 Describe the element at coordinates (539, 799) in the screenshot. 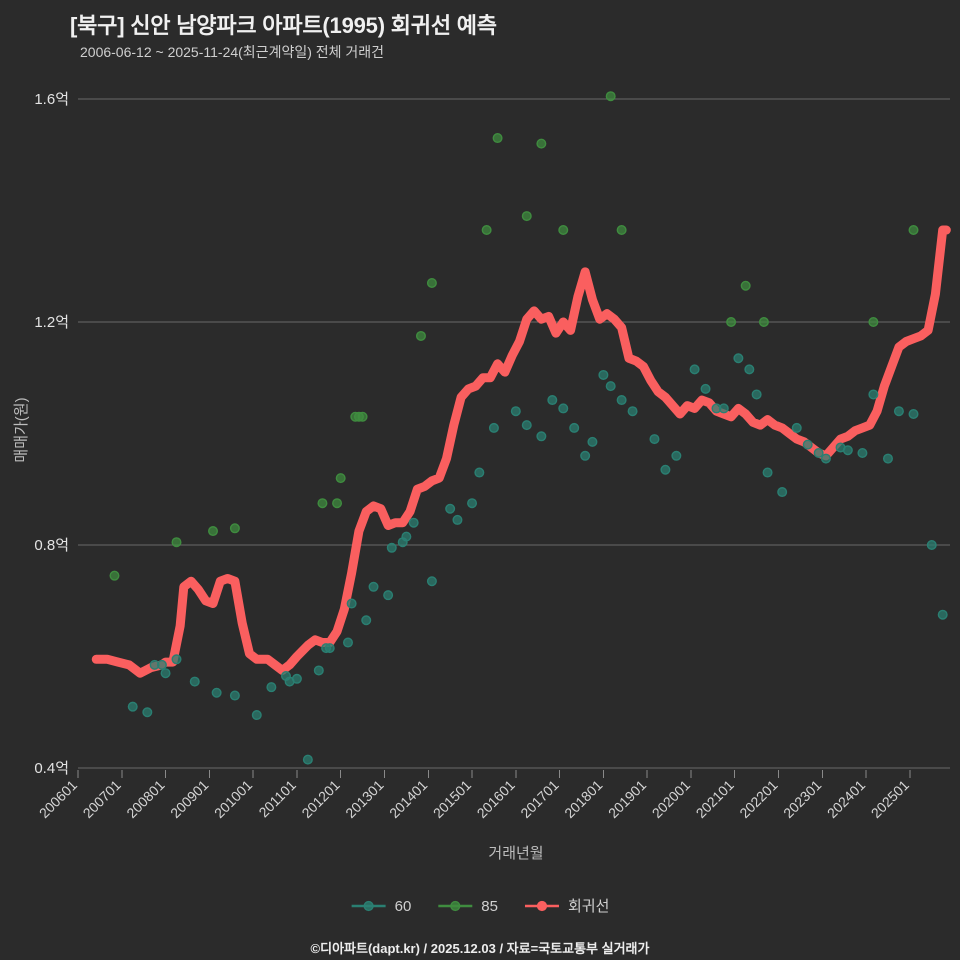

I see `x-tick-label: 201701` at that location.